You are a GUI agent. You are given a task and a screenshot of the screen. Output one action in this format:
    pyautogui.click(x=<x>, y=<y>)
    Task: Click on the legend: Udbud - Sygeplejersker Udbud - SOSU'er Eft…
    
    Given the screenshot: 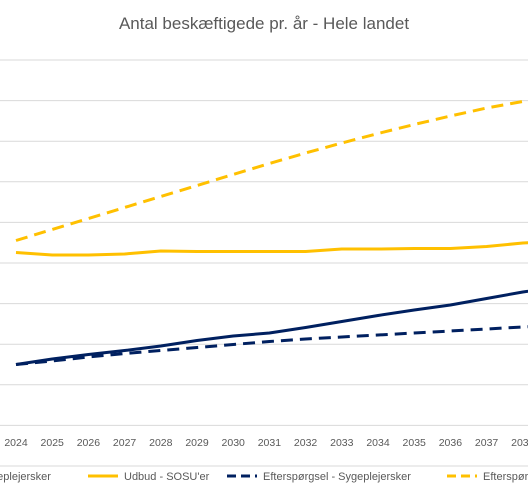 What is the action you would take?
    pyautogui.click(x=264, y=477)
    